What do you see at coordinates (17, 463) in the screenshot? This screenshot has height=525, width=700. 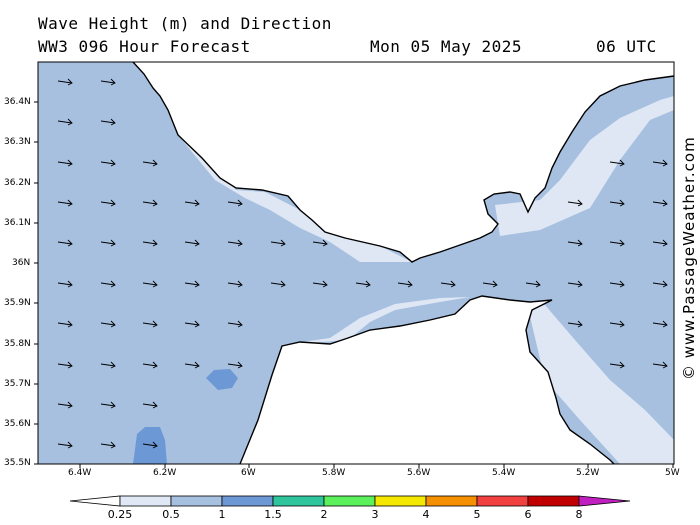 I see `lat-label: 35.5N` at bounding box center [17, 463].